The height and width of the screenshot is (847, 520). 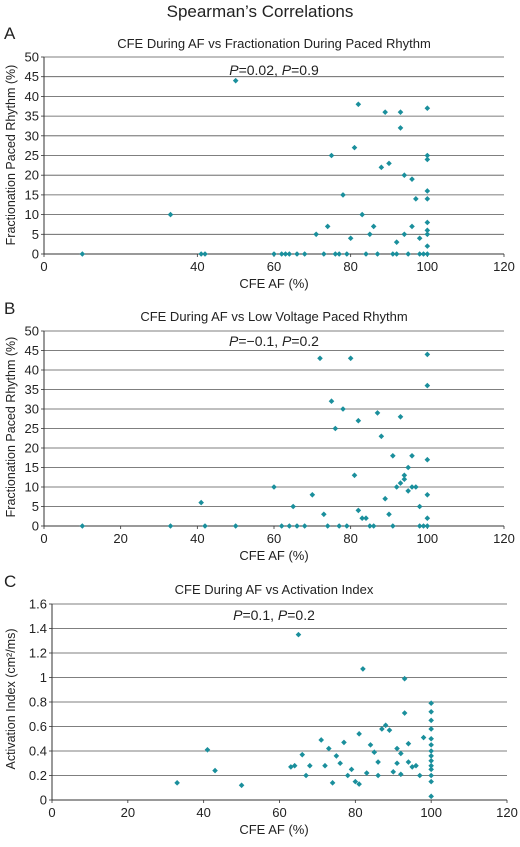 I want to click on panel-c-xtick-label: 60, so click(x=279, y=812).